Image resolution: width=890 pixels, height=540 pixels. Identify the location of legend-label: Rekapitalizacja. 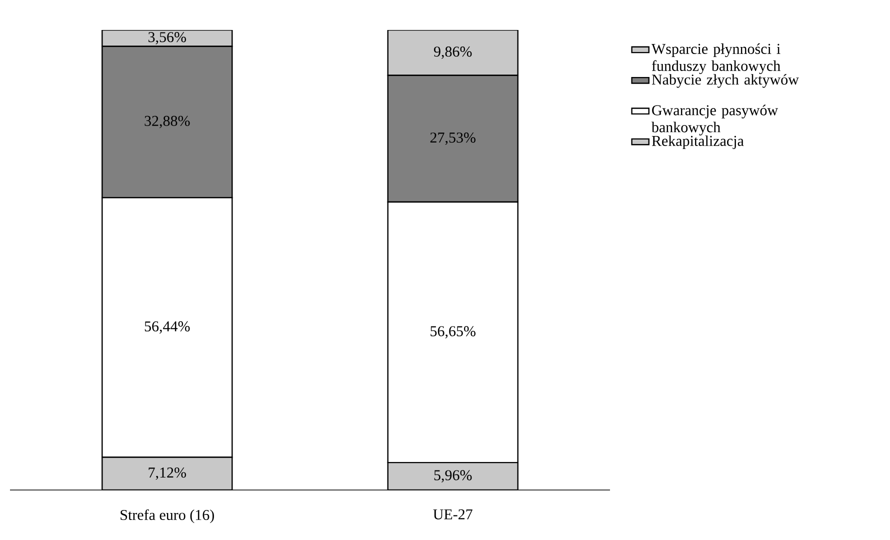
(698, 142).